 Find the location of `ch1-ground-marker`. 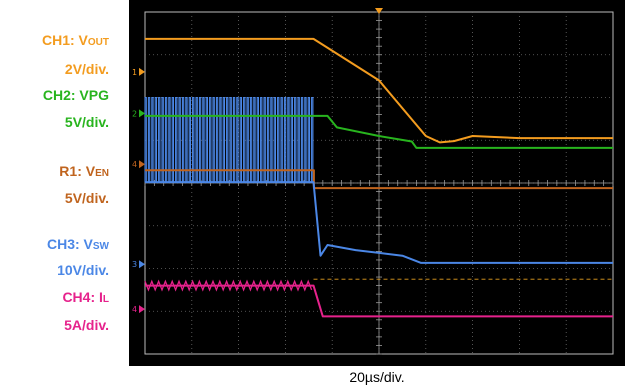

ch1-ground-marker is located at coordinates (142, 71).